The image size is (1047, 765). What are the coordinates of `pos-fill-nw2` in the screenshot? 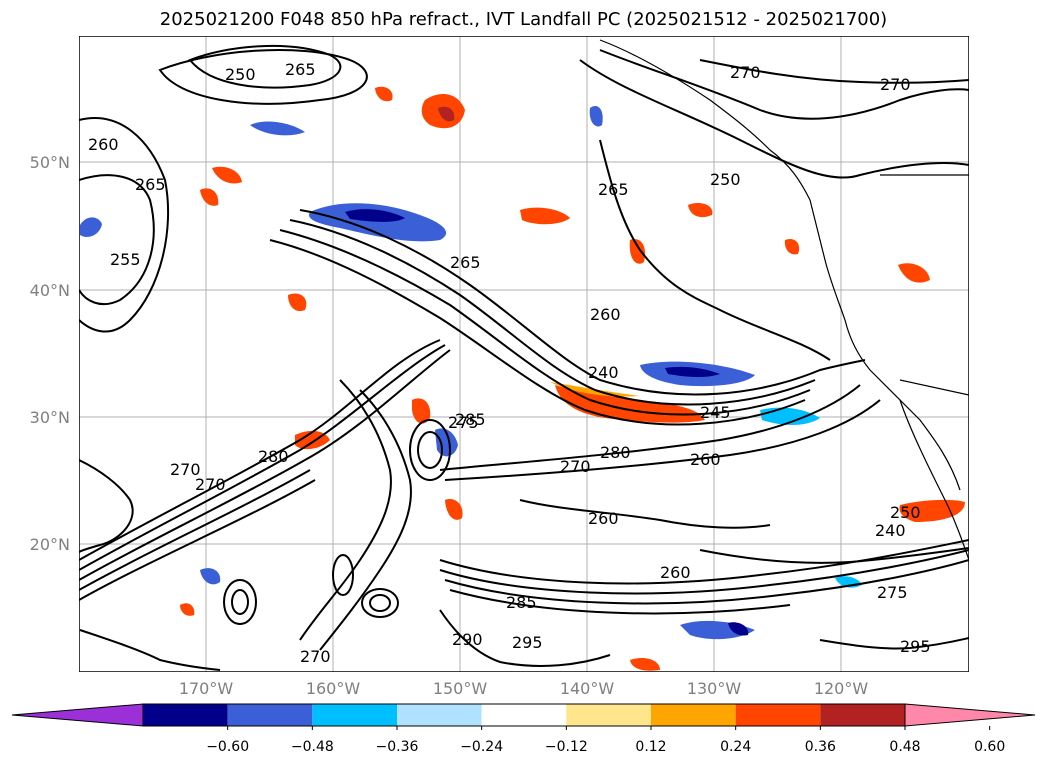 It's located at (227, 175).